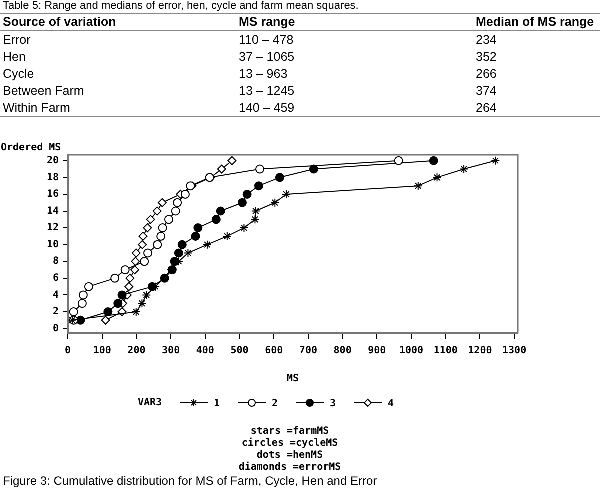 This screenshot has height=489, width=603. Describe the element at coordinates (486, 73) in the screenshot. I see `text: 266` at that location.